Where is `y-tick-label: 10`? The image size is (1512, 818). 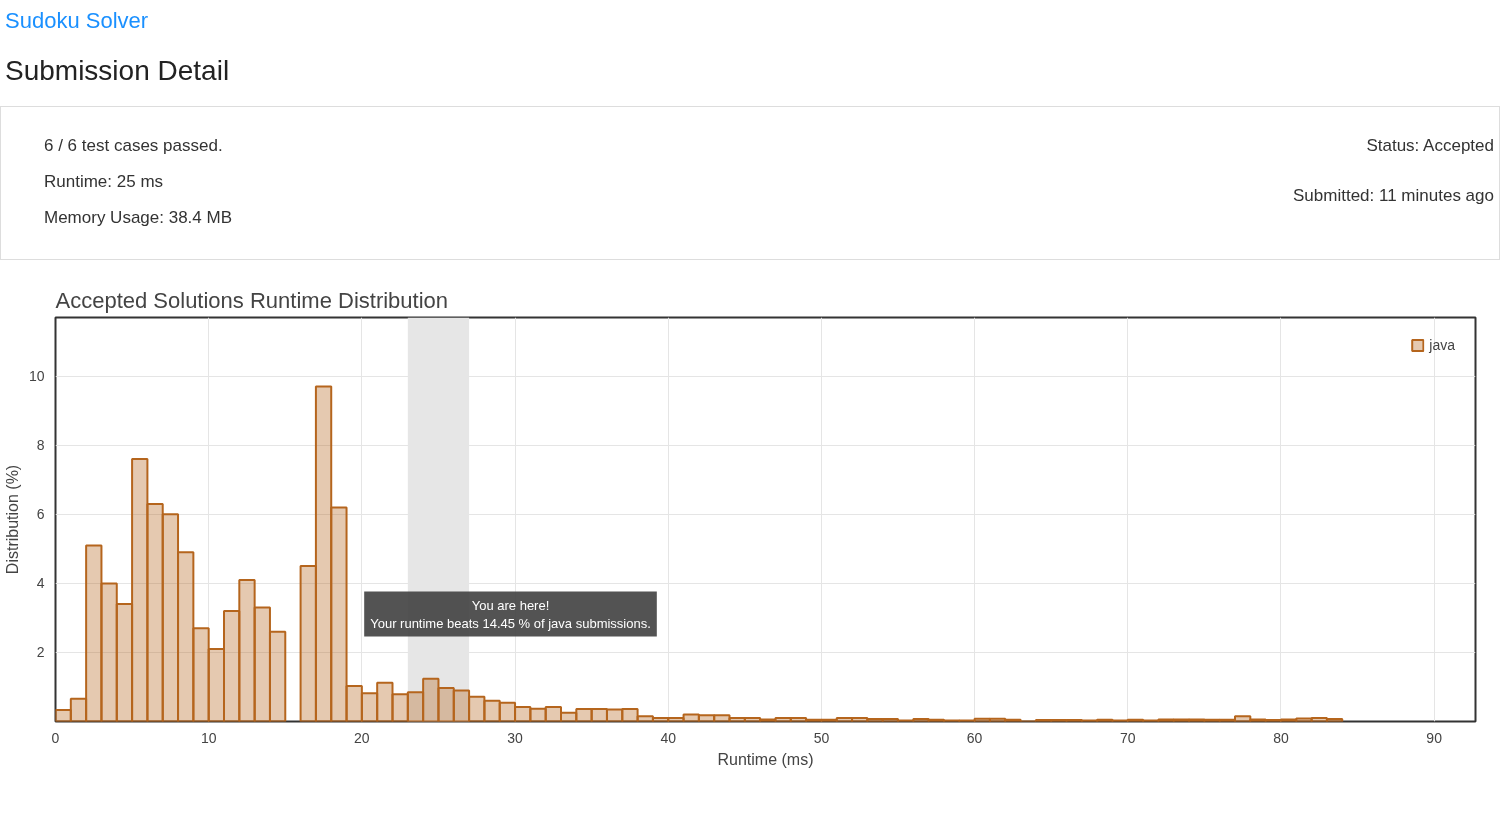
y-tick-label: 10 is located at coordinates (36, 376).